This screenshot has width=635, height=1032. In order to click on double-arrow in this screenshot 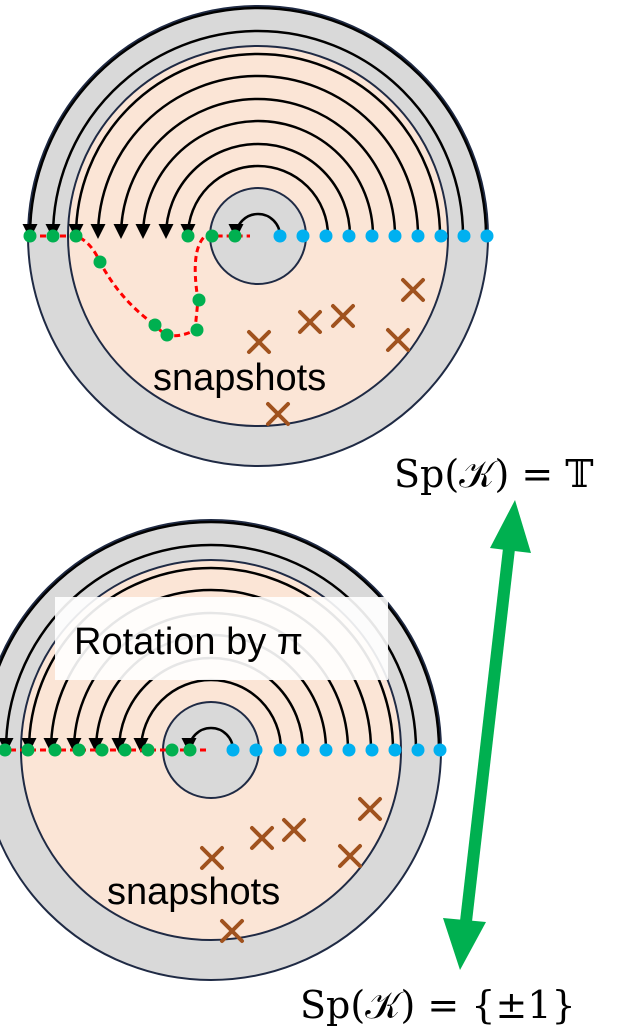, I will do `click(487, 735)`.